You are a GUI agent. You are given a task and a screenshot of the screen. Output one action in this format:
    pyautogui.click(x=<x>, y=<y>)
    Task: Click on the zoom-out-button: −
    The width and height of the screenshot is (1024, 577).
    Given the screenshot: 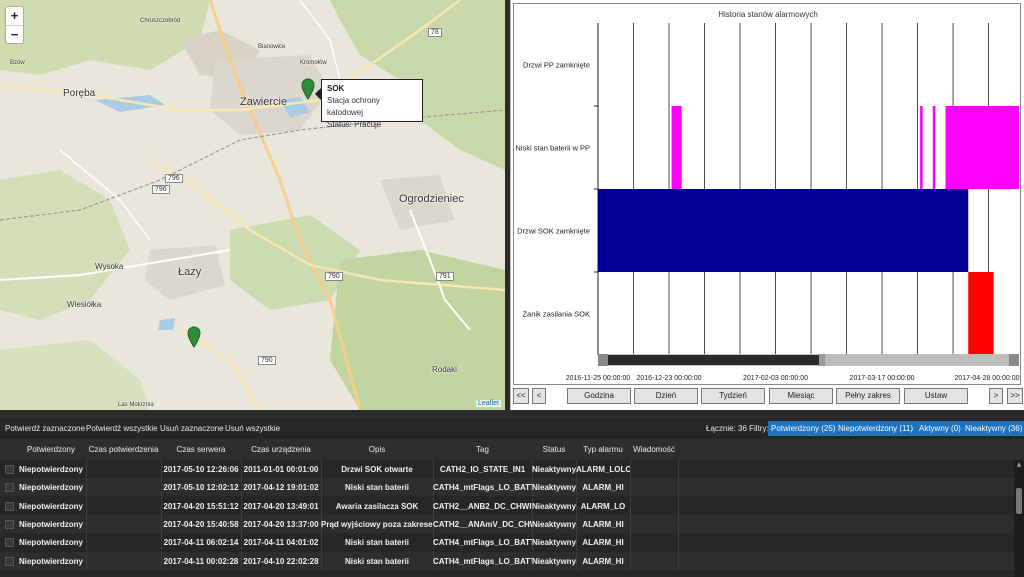 What is the action you would take?
    pyautogui.click(x=14, y=34)
    